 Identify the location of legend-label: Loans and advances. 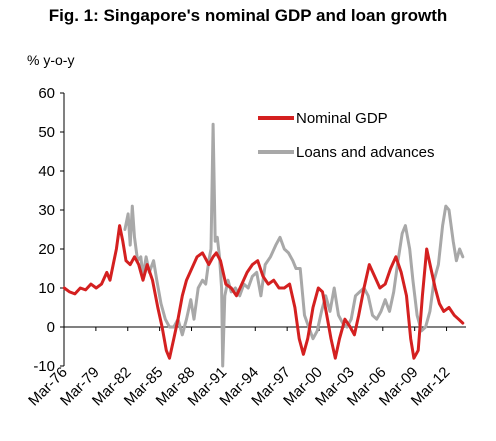
(365, 152).